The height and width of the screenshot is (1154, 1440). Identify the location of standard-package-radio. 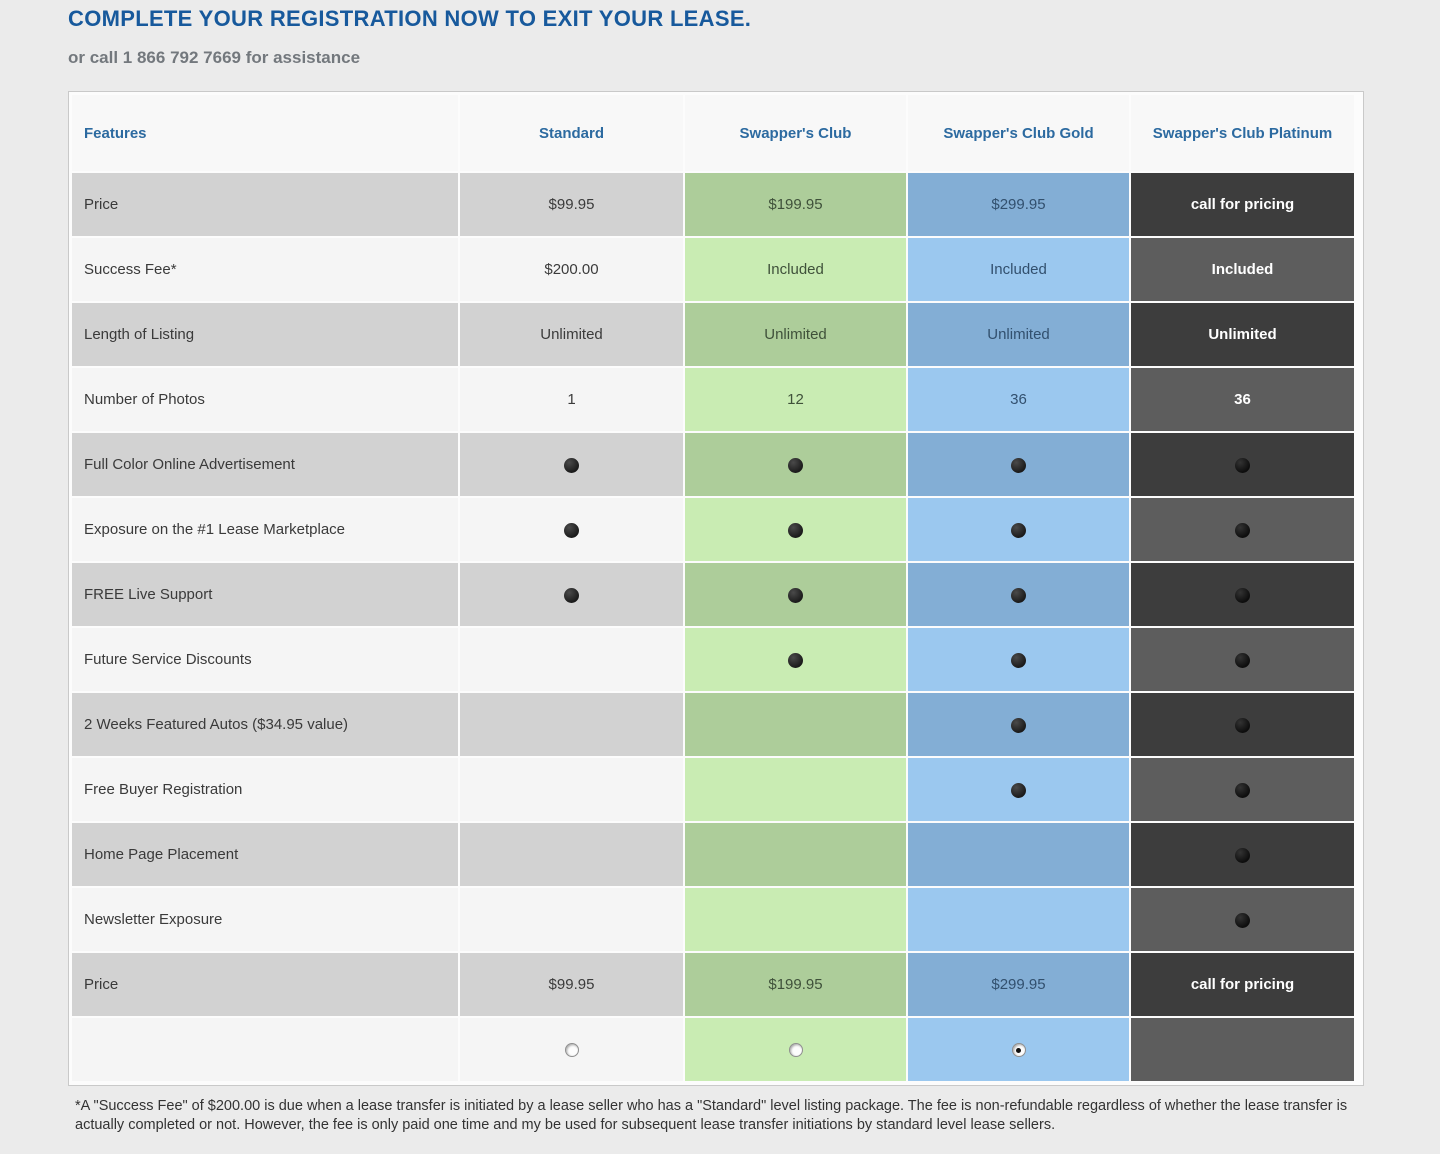
(571, 1050).